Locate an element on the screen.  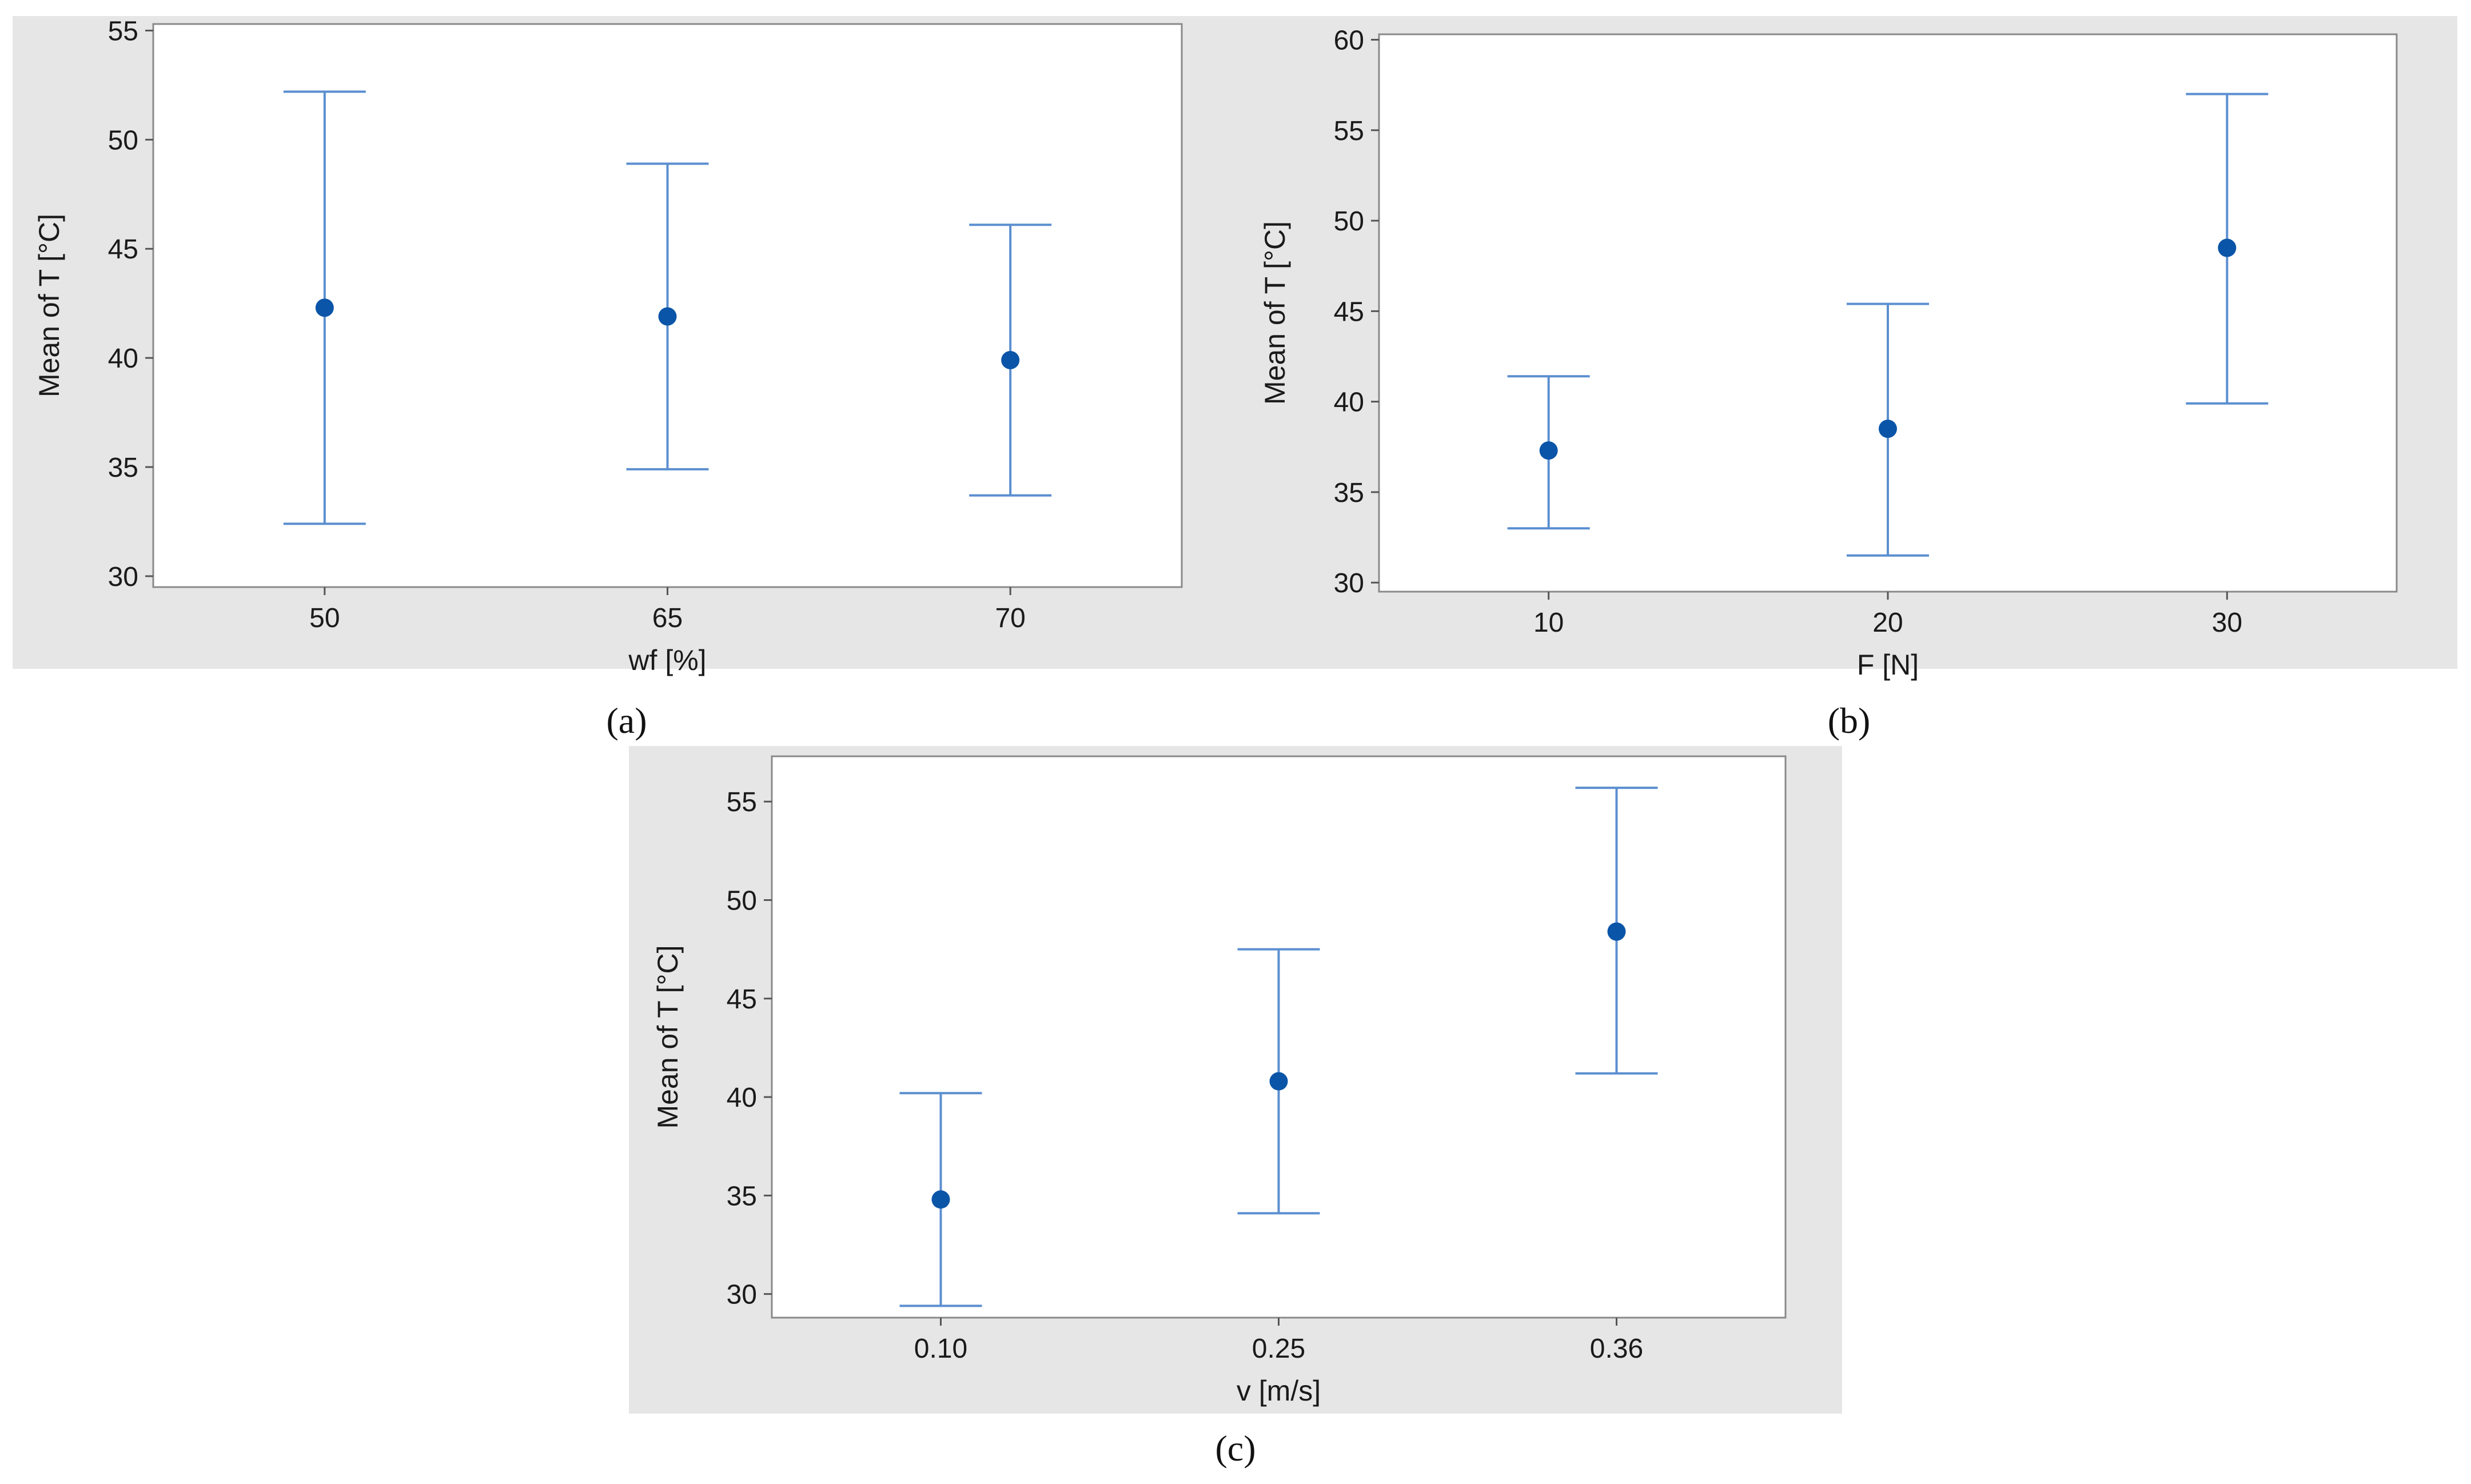
x-tick-label: 0.10 is located at coordinates (941, 1349).